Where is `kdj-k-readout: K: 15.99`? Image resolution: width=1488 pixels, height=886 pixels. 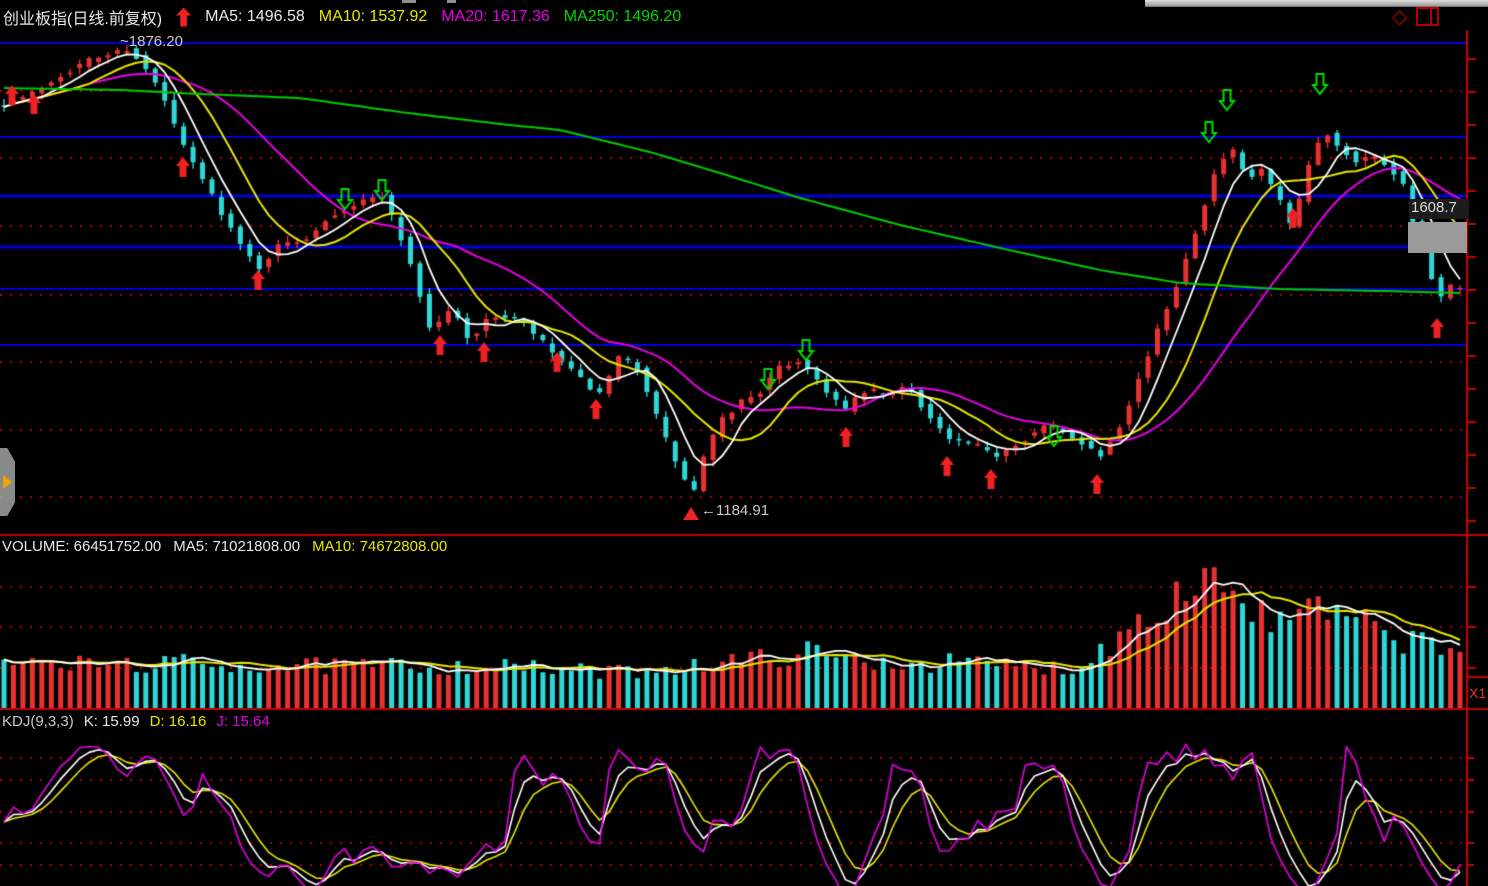
kdj-k-readout: K: 15.99 is located at coordinates (111, 721).